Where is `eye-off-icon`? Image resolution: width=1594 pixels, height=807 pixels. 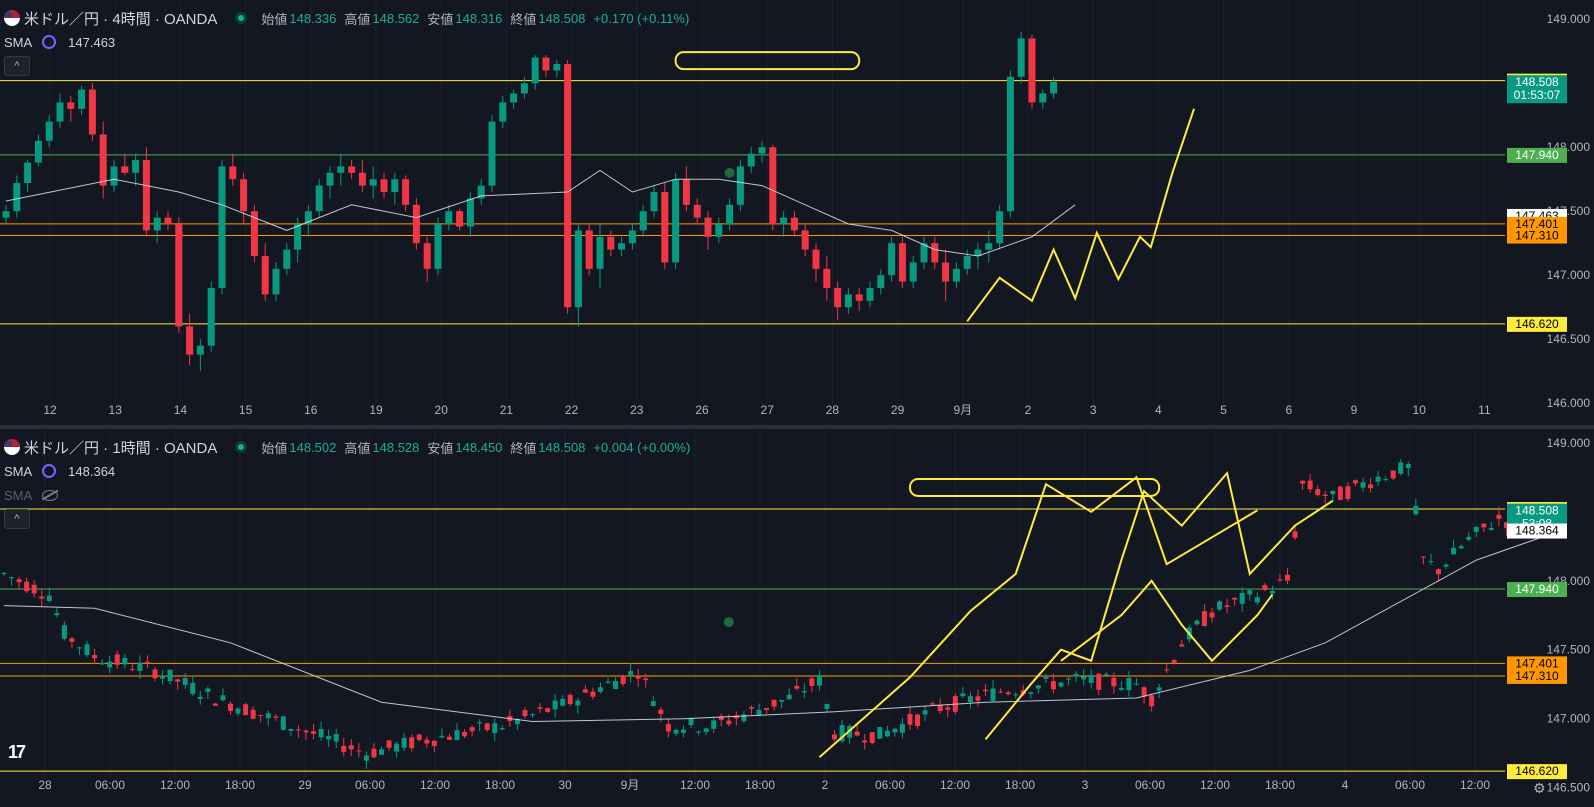
eye-off-icon is located at coordinates (50, 495).